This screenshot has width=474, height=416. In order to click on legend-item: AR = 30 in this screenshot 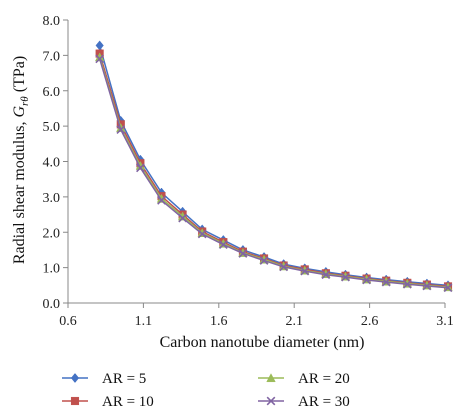, I will do `click(304, 402)`.